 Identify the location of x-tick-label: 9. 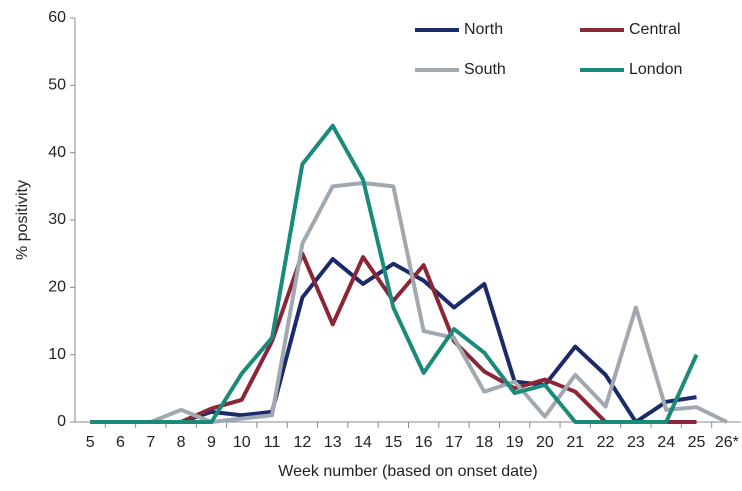
(211, 442).